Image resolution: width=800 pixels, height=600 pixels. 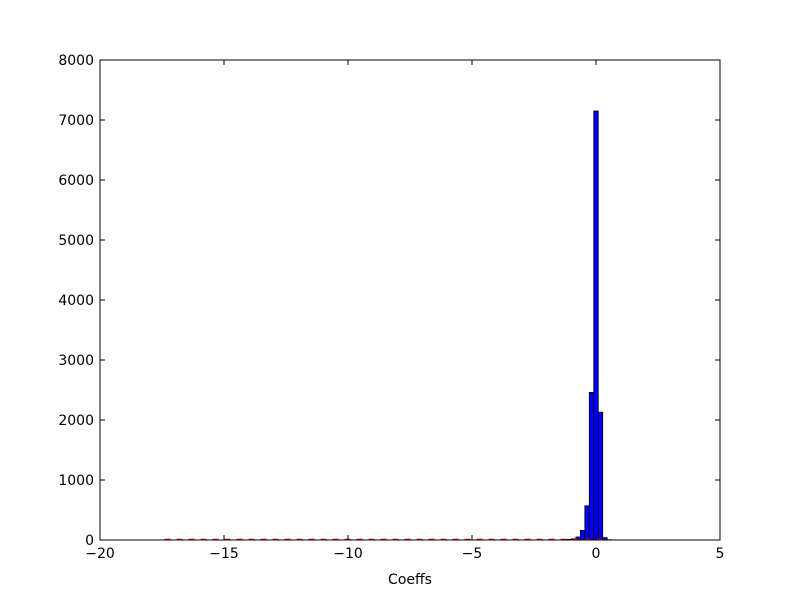 What do you see at coordinates (76, 61) in the screenshot?
I see `y-tick-label: 8000` at bounding box center [76, 61].